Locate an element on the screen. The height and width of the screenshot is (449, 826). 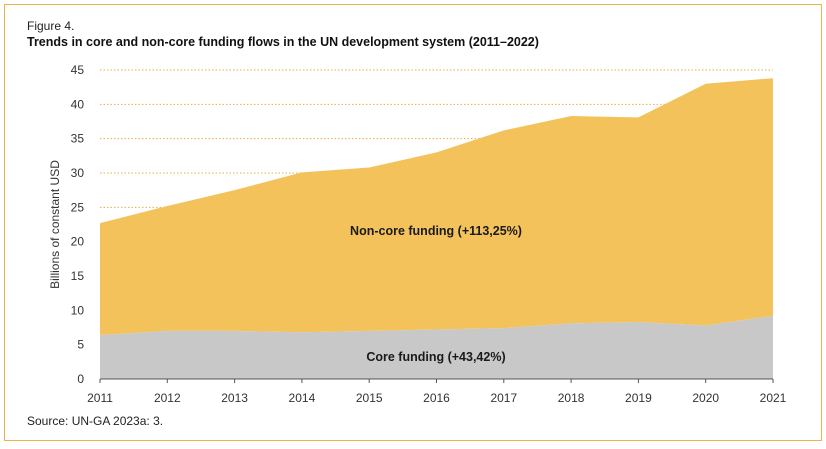
source-note: Source: UN-GA 2023a: 3. is located at coordinates (95, 421).